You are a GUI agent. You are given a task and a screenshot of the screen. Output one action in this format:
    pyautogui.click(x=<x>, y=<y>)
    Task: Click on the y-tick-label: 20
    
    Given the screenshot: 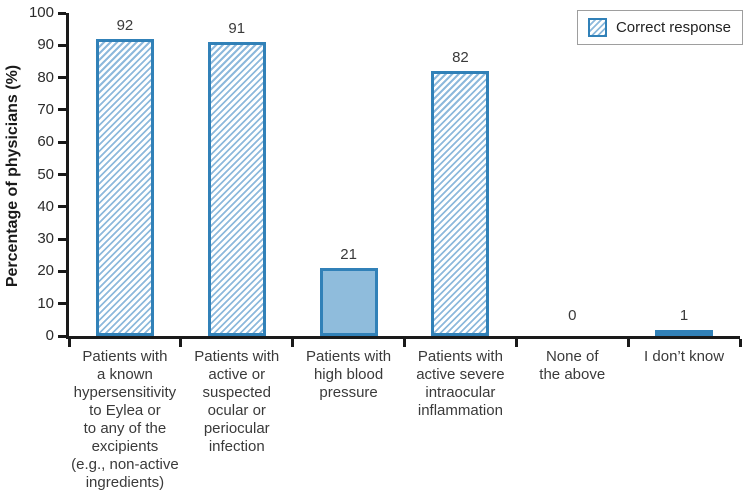 What is the action you would take?
    pyautogui.click(x=45, y=271)
    